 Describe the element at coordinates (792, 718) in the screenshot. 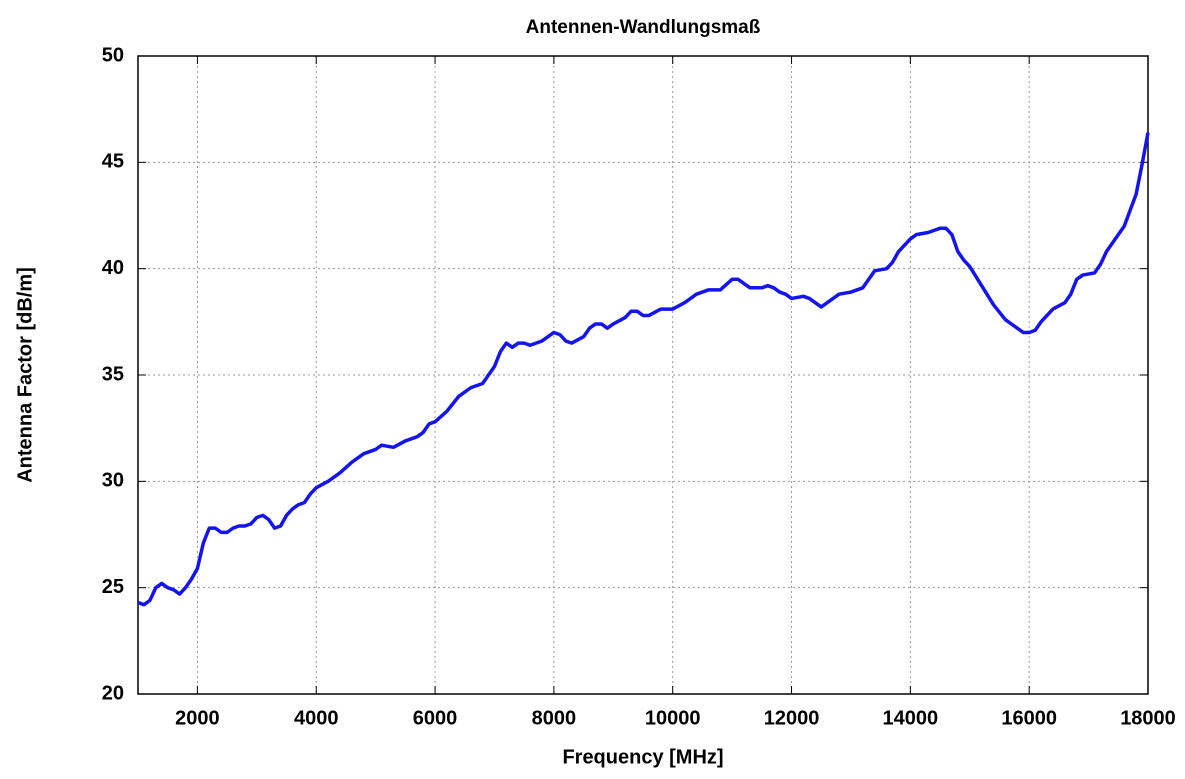

I see `x-tick-label: 12000` at that location.